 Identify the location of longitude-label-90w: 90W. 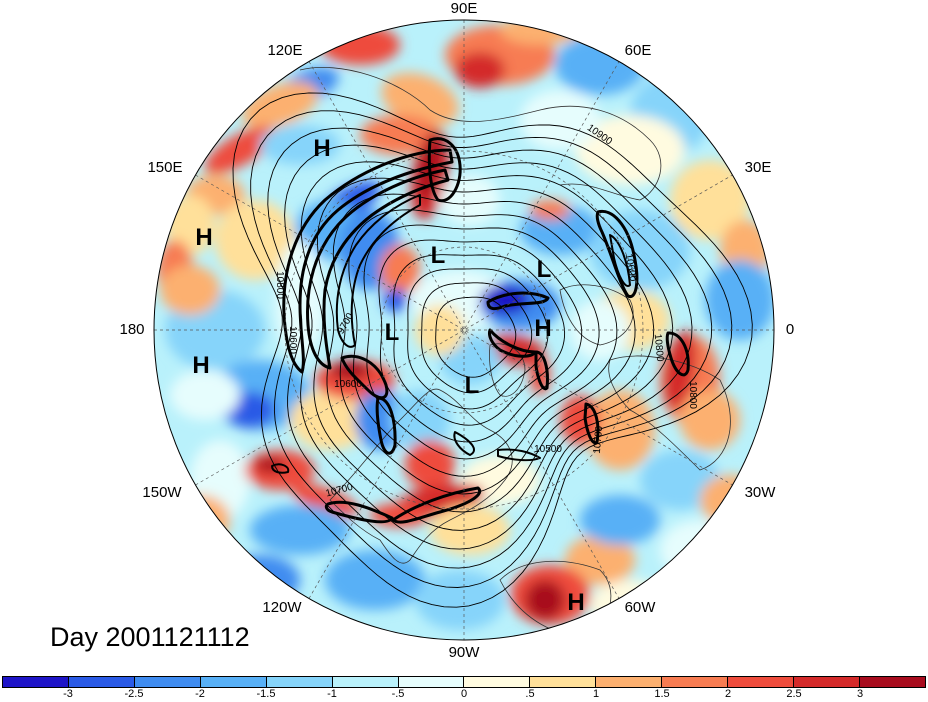
(465, 652).